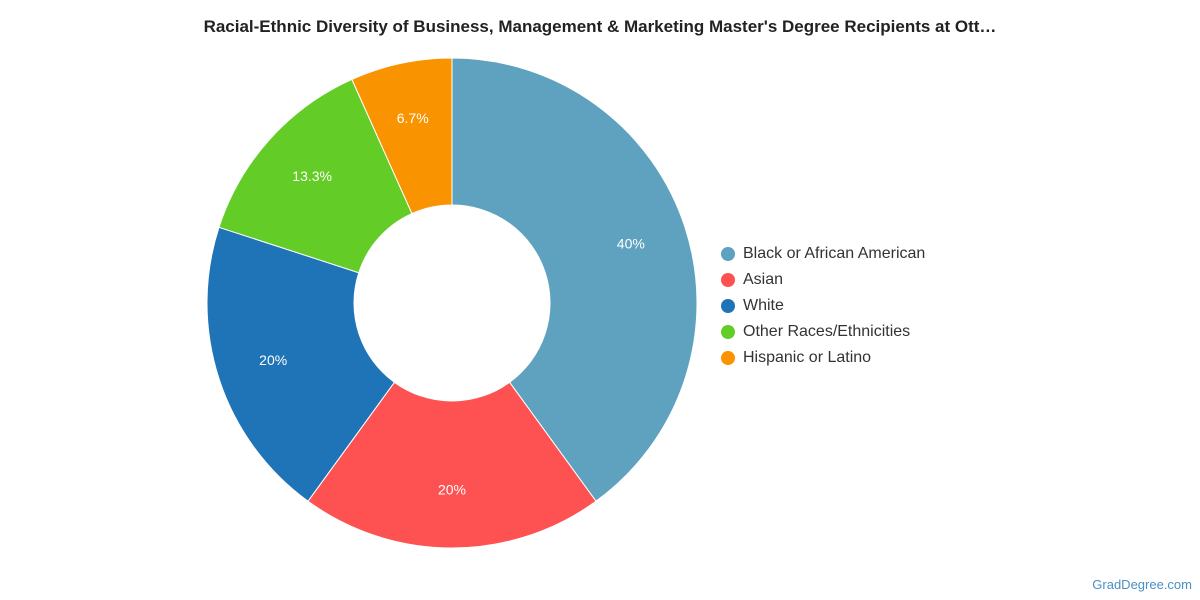  I want to click on slice-hispanic-or-latino, so click(402, 136).